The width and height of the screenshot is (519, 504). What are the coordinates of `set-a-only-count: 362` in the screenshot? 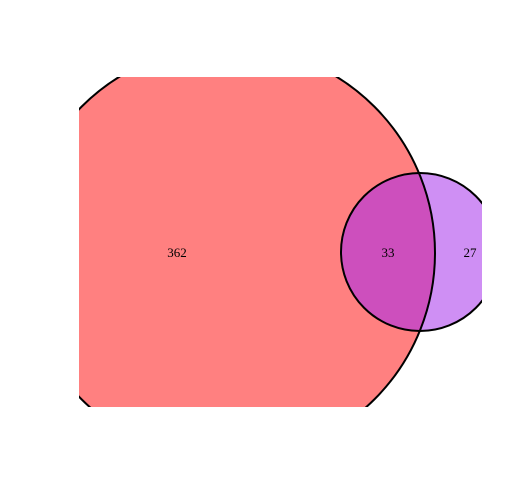 It's located at (177, 252).